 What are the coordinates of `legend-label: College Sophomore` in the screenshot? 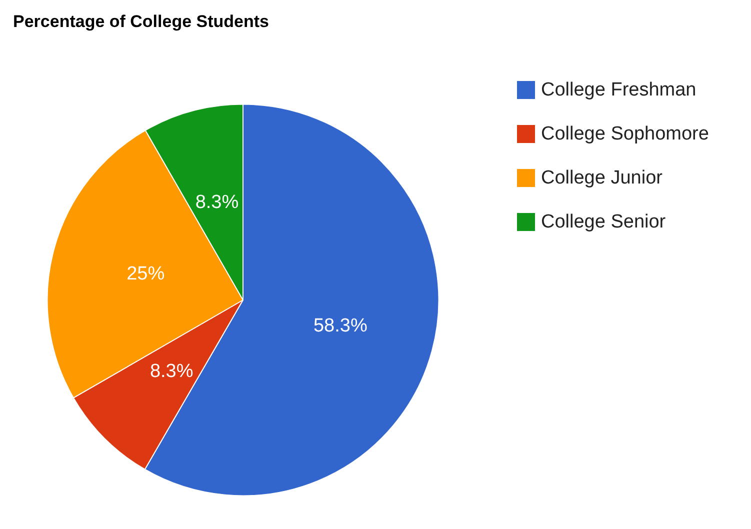 It's located at (625, 134).